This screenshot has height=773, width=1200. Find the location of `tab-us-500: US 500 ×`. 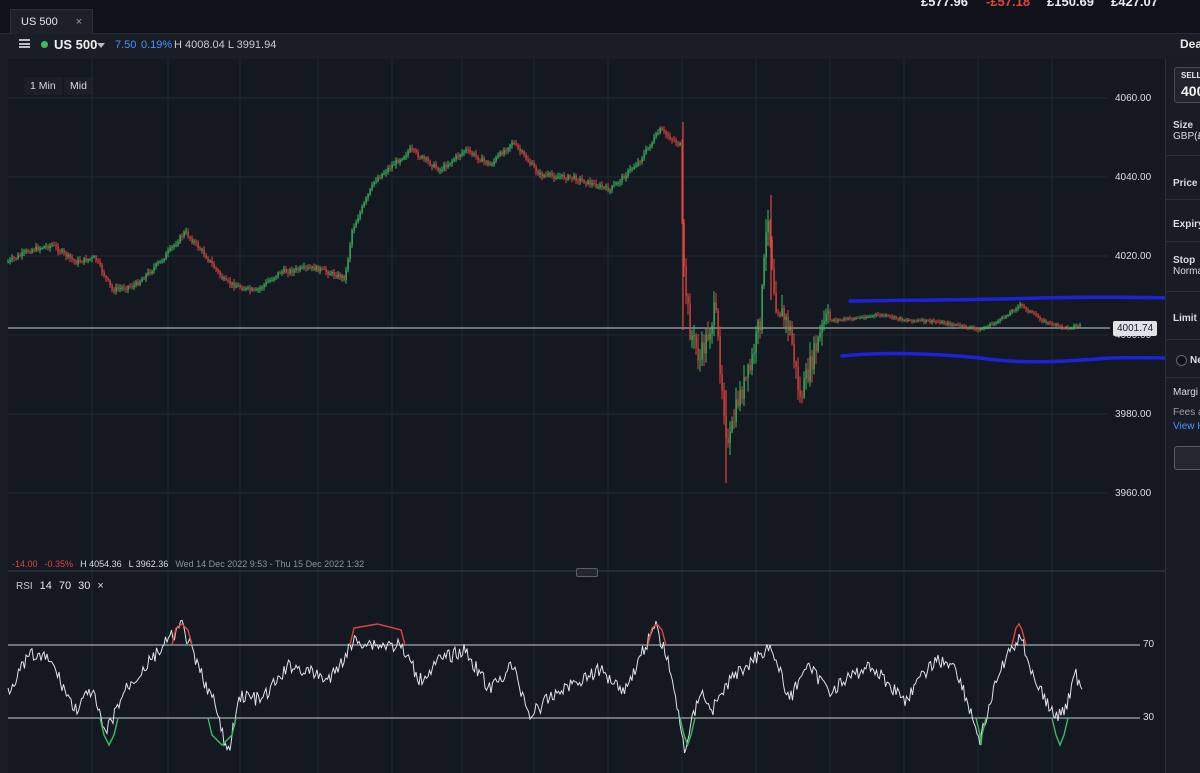

tab-us-500: US 500 × is located at coordinates (52, 21).